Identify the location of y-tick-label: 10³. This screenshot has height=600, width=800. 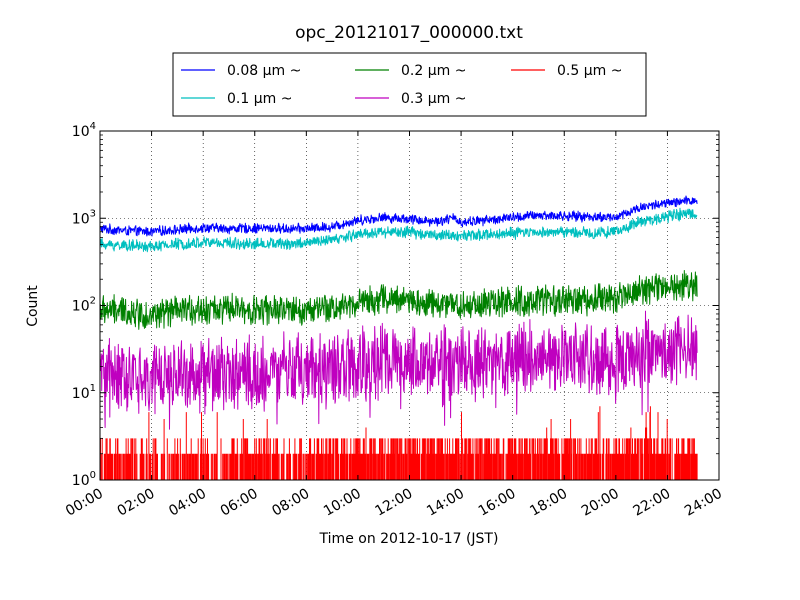
(84, 217).